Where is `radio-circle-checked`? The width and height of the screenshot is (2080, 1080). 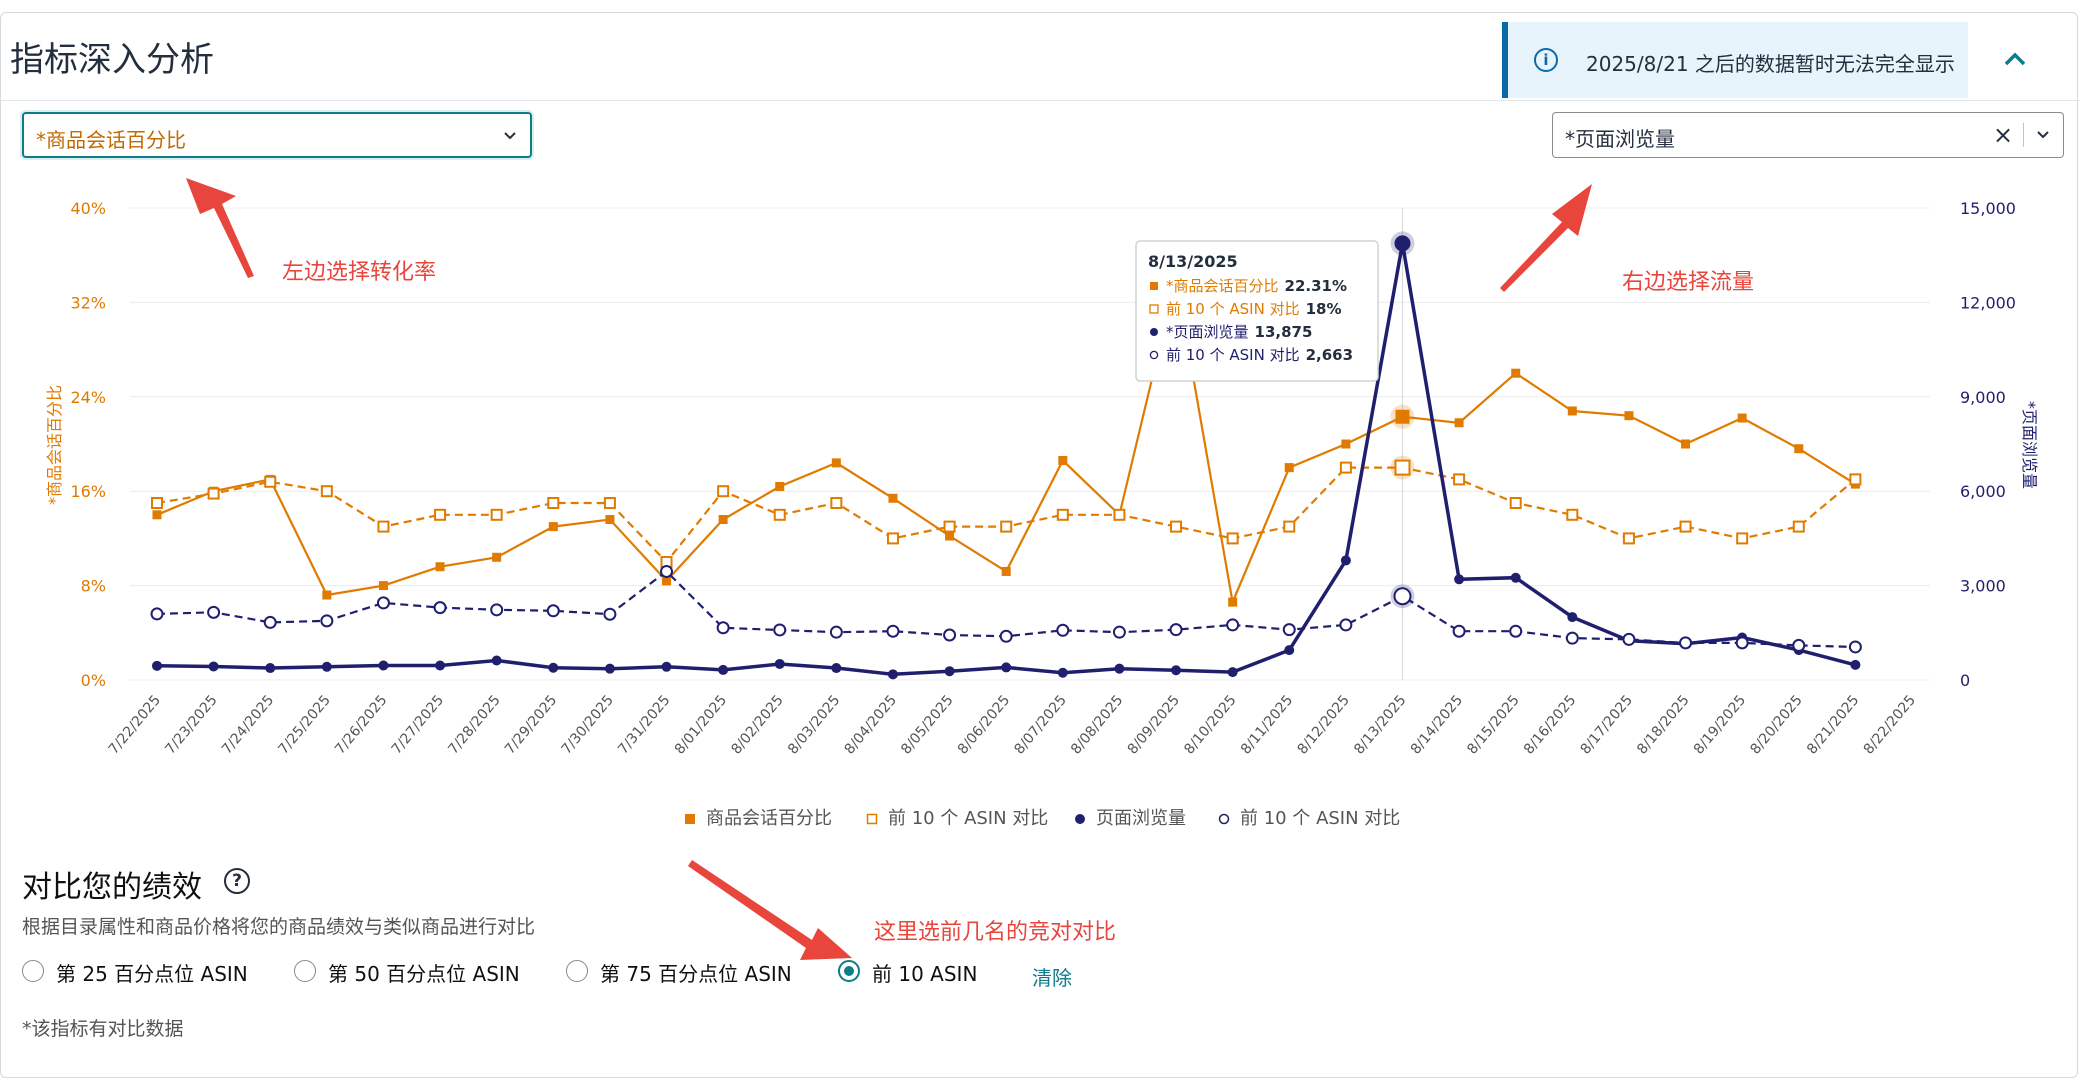 radio-circle-checked is located at coordinates (849, 971).